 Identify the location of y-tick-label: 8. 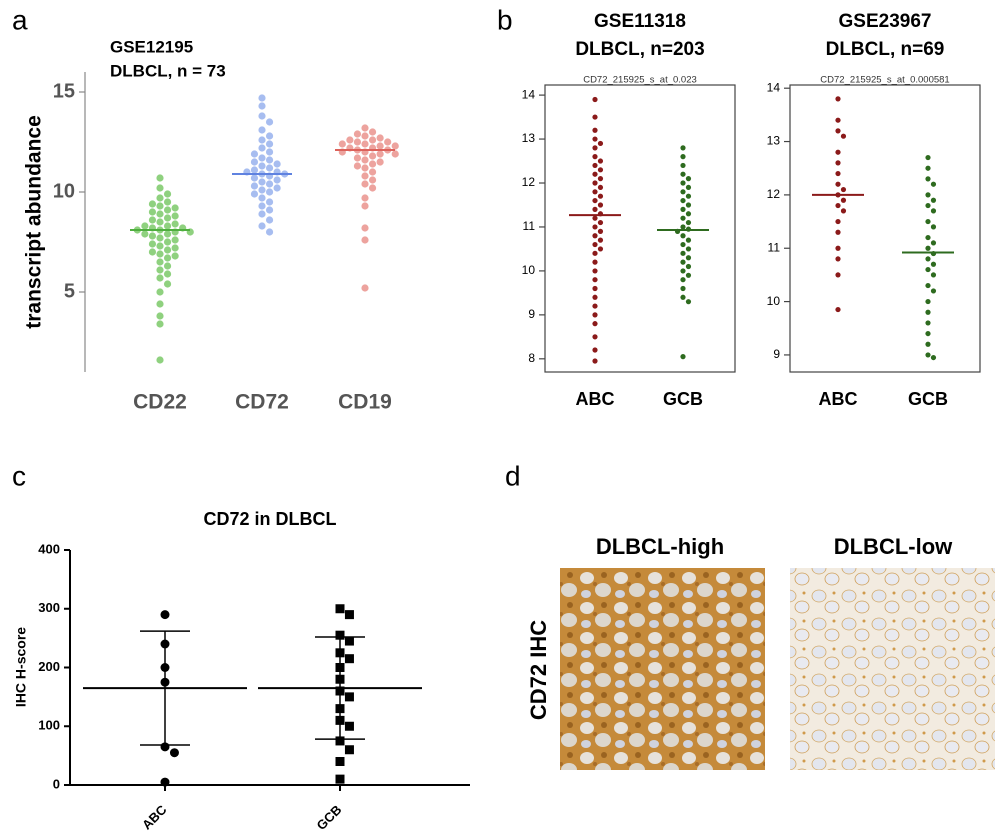
(531, 358).